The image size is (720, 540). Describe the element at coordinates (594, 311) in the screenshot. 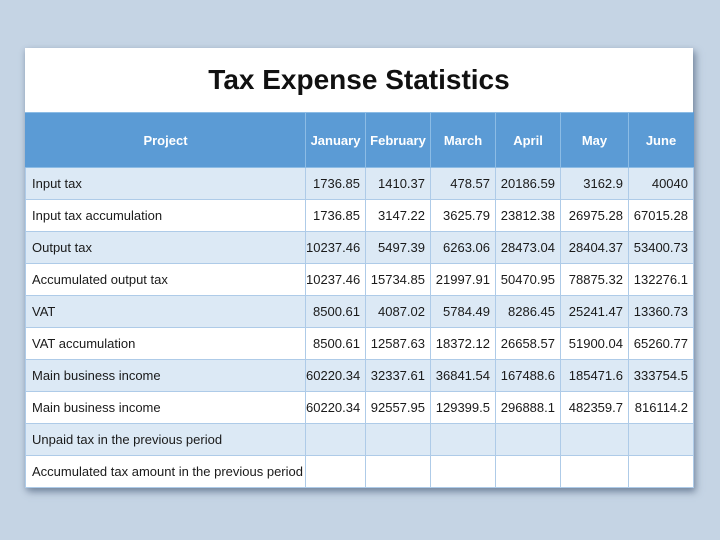

I see `value-cell: 25241.47` at that location.